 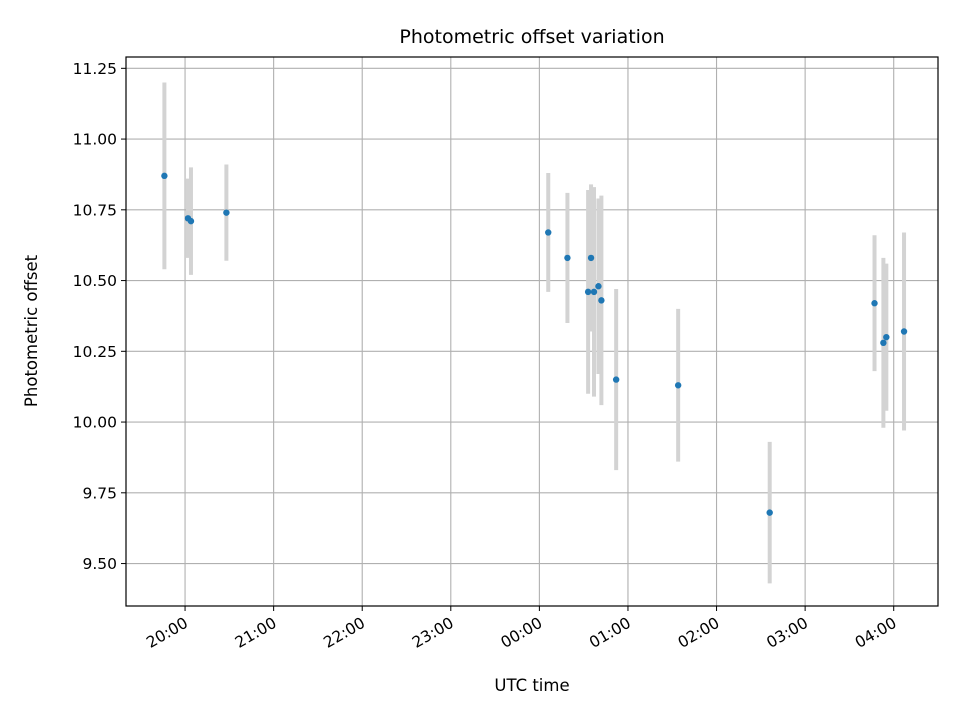 What do you see at coordinates (787, 633) in the screenshot?
I see `x-tick-label: 03:00` at bounding box center [787, 633].